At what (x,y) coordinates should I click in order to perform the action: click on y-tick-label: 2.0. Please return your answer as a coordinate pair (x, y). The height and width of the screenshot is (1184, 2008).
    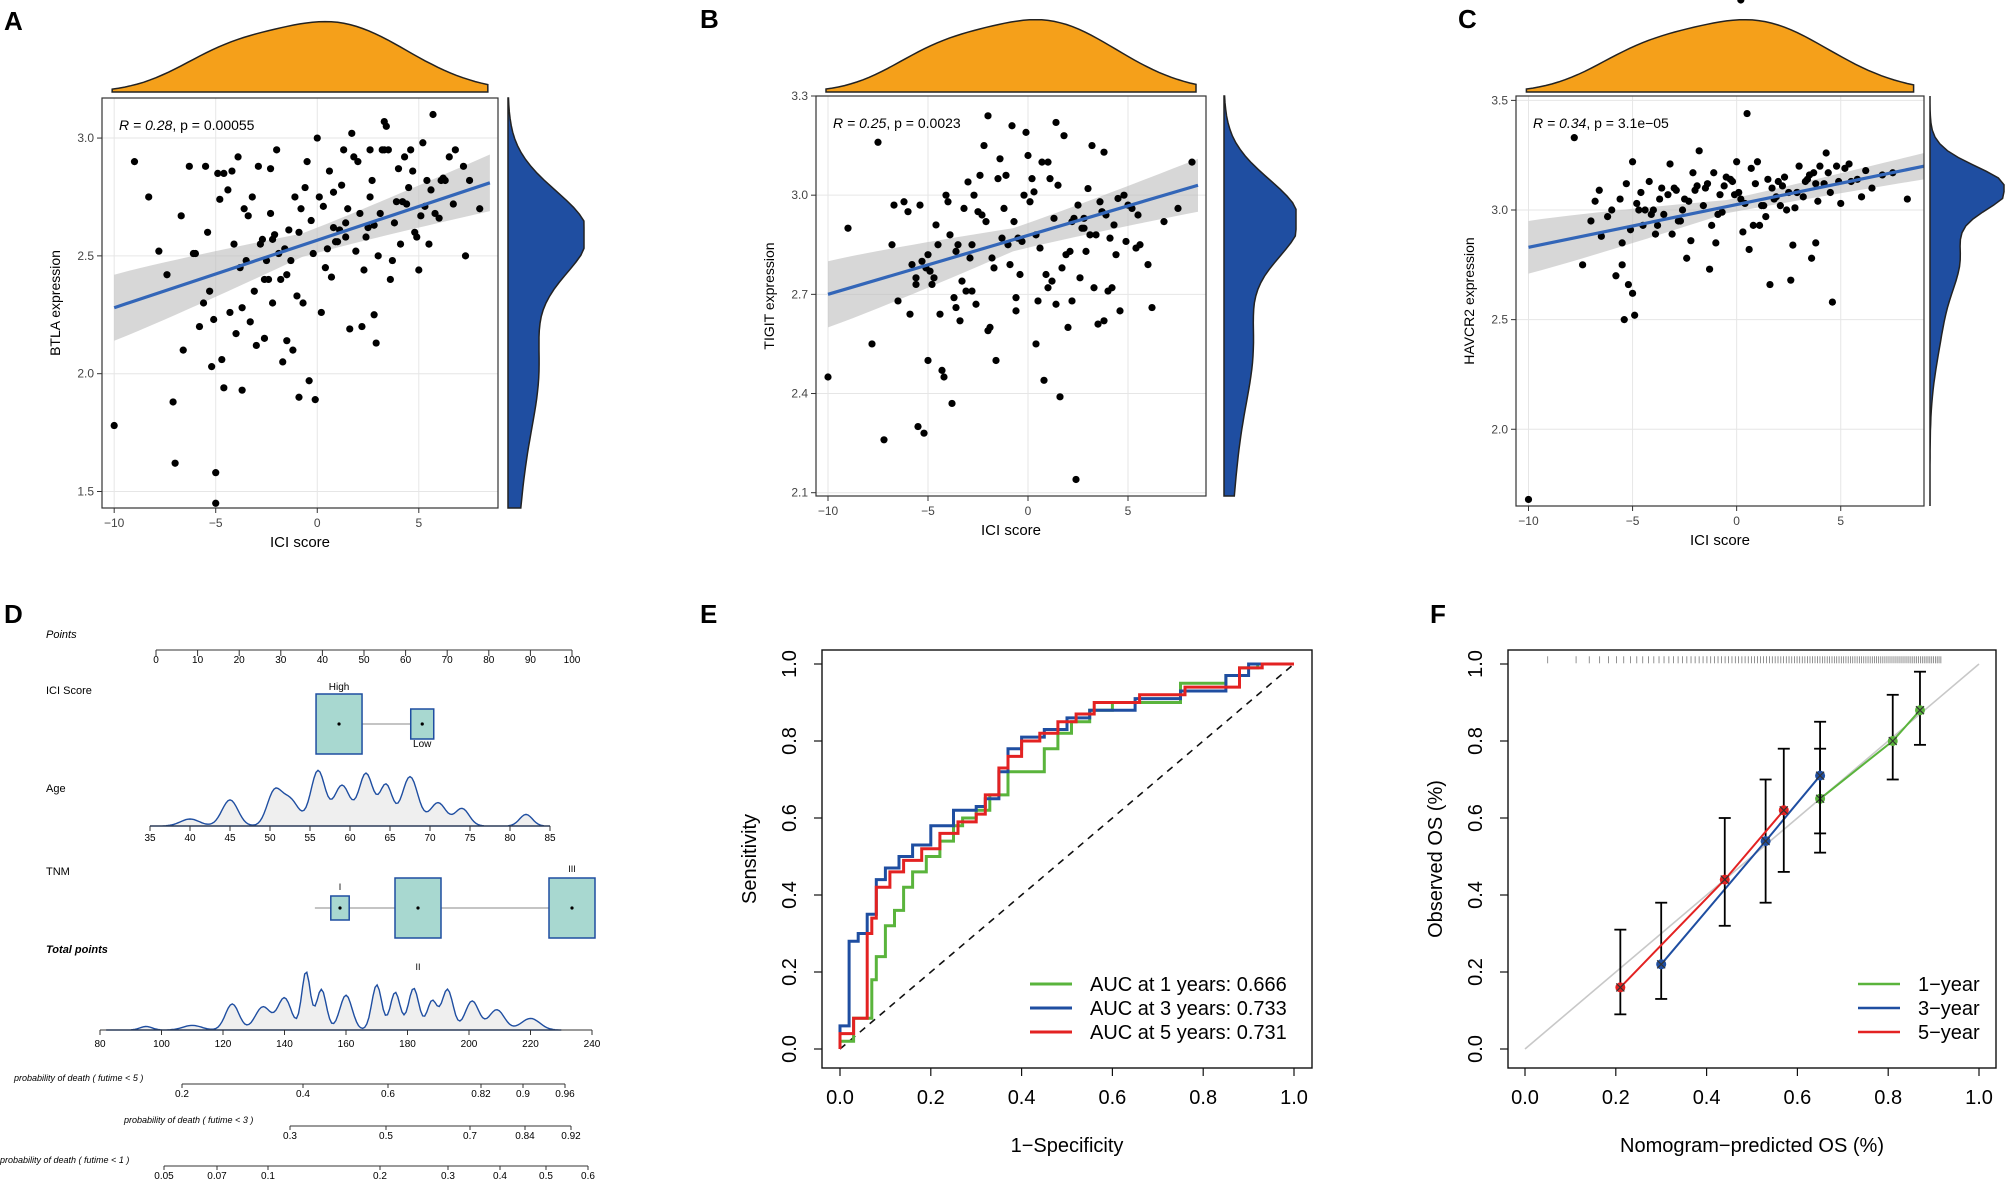
    Looking at the image, I should click on (85, 374).